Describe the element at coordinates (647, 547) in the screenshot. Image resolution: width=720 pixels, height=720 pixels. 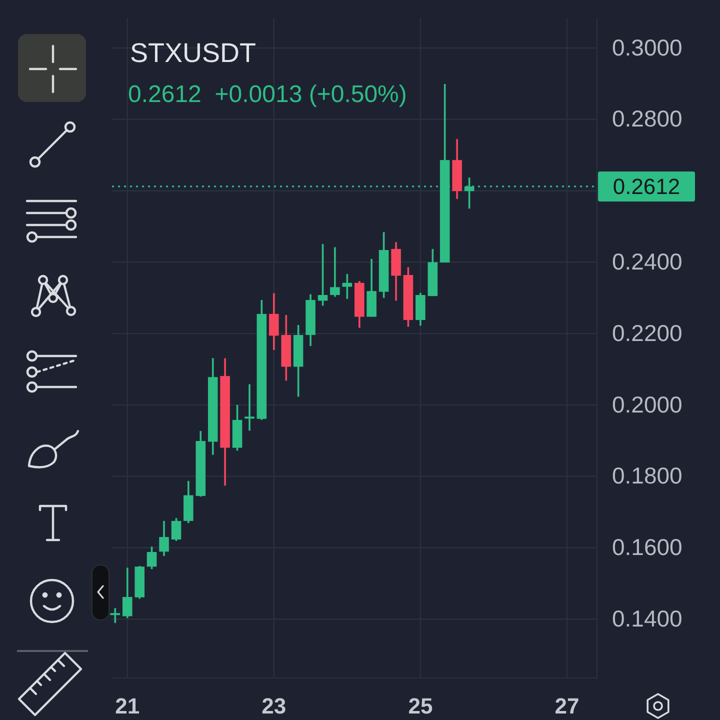
I see `y-tick-label: 0.1600` at that location.